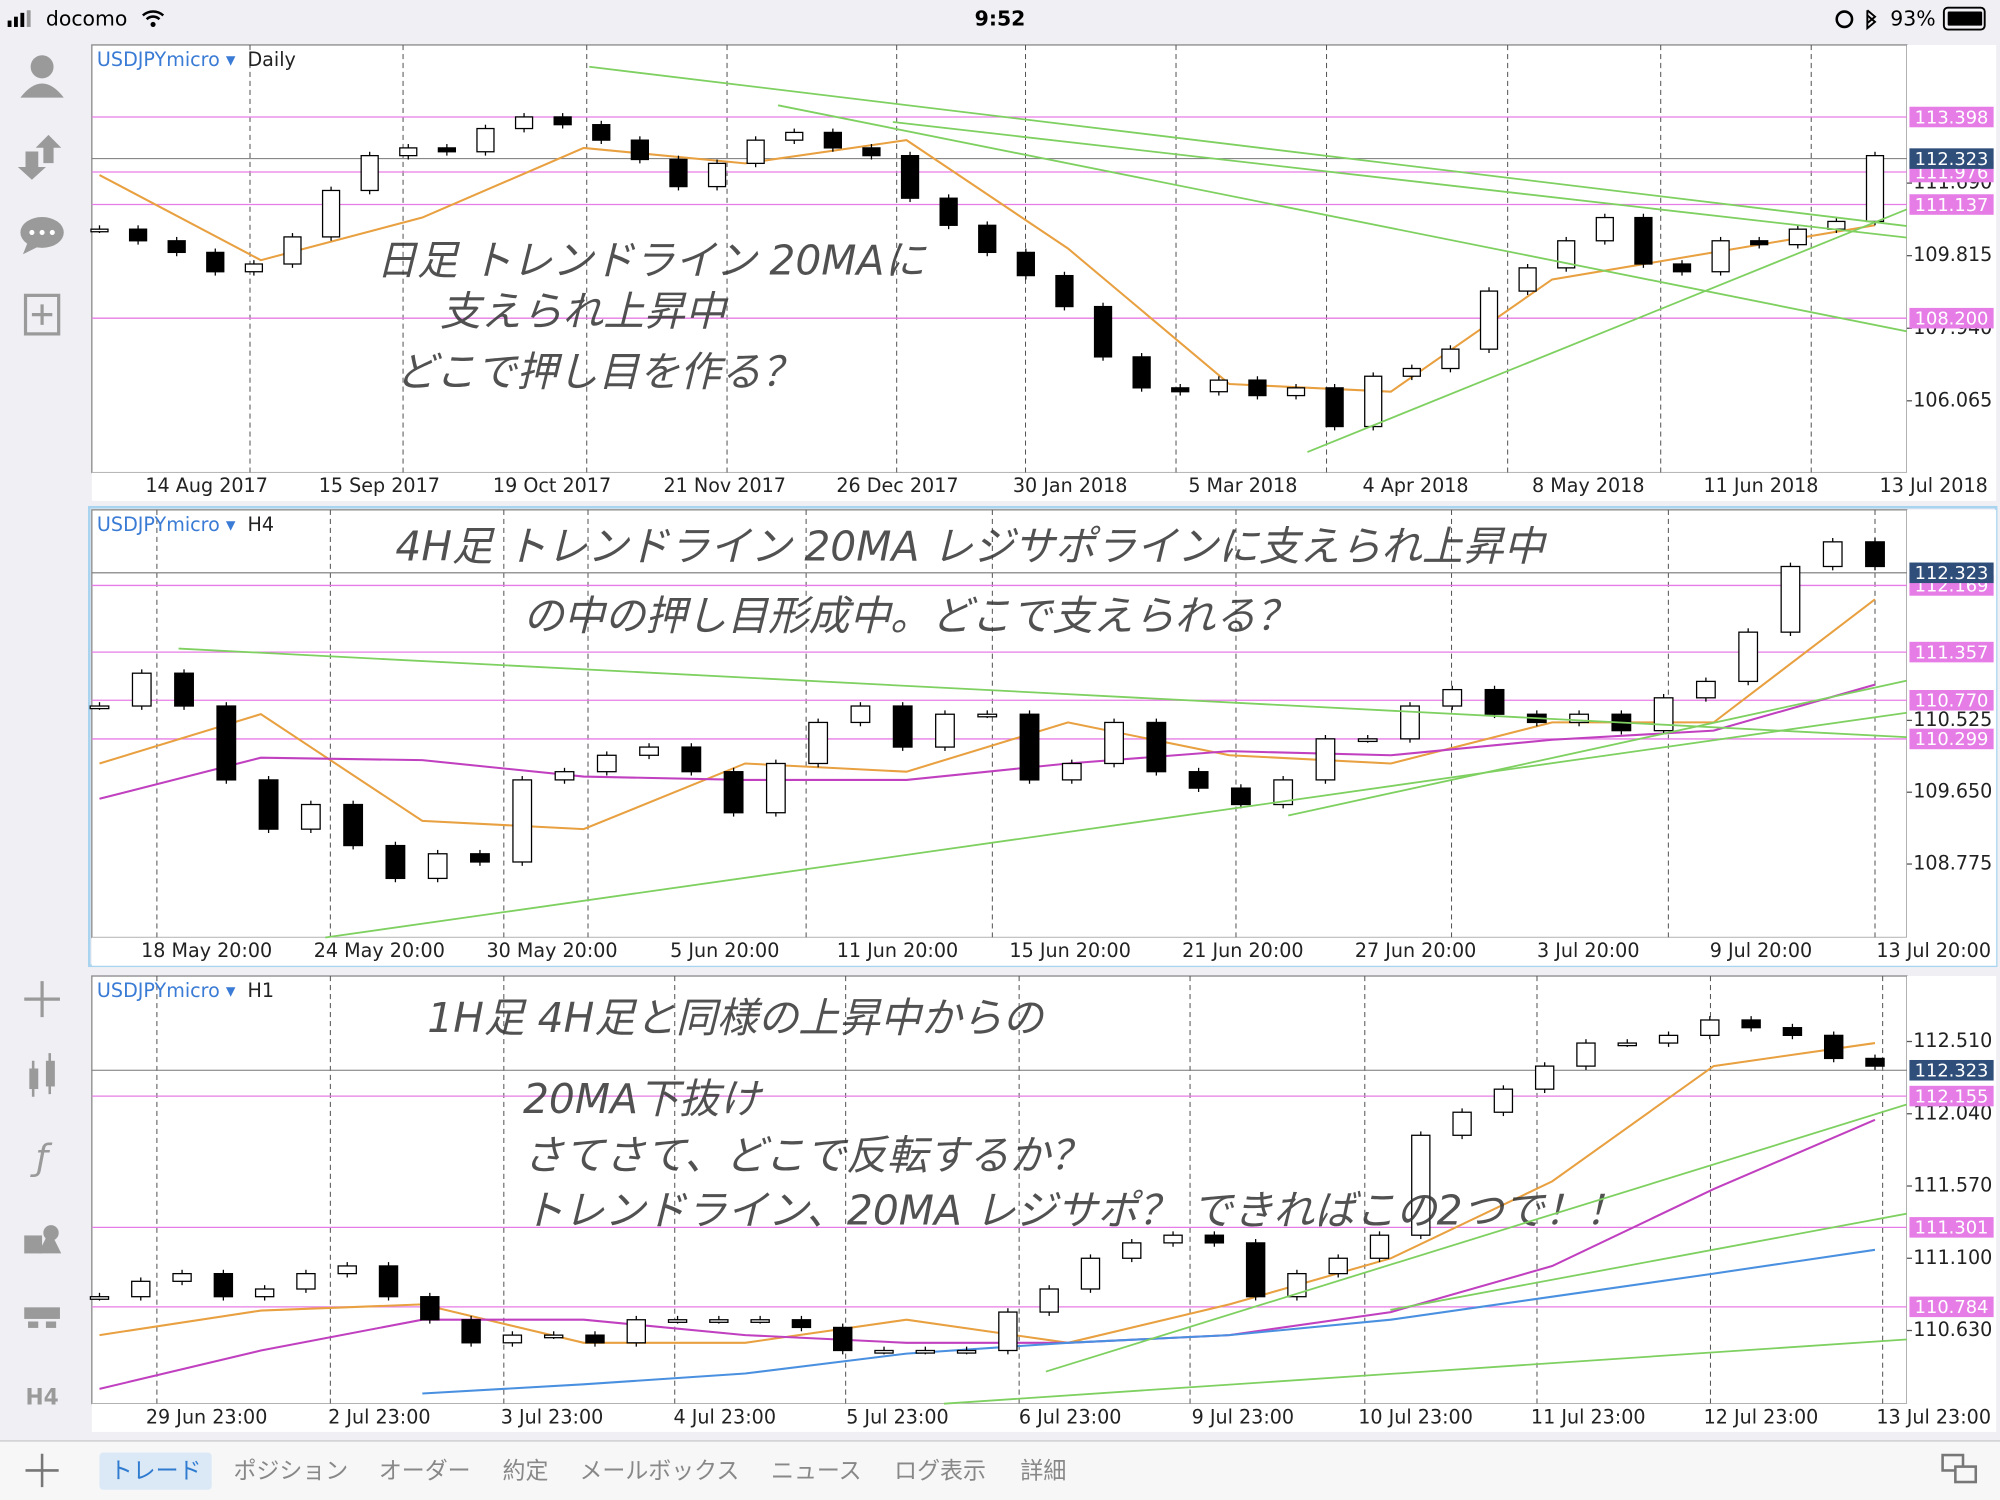 This screenshot has width=2000, height=1500. I want to click on tab: オーダー, so click(425, 1471).